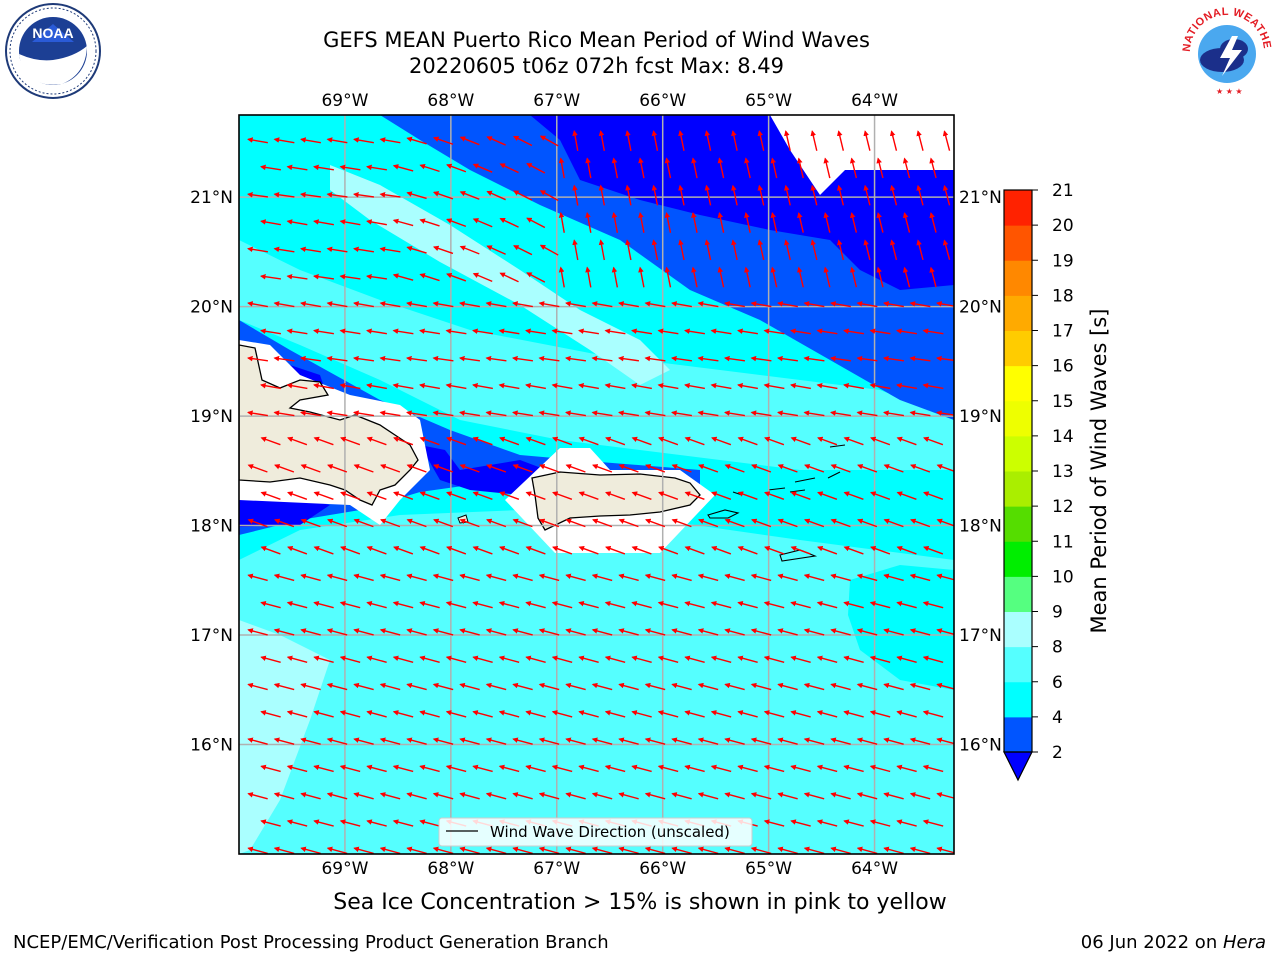 Image resolution: width=1280 pixels, height=960 pixels. Describe the element at coordinates (768, 869) in the screenshot. I see `lon-tick-label-bottom: 65°W` at that location.